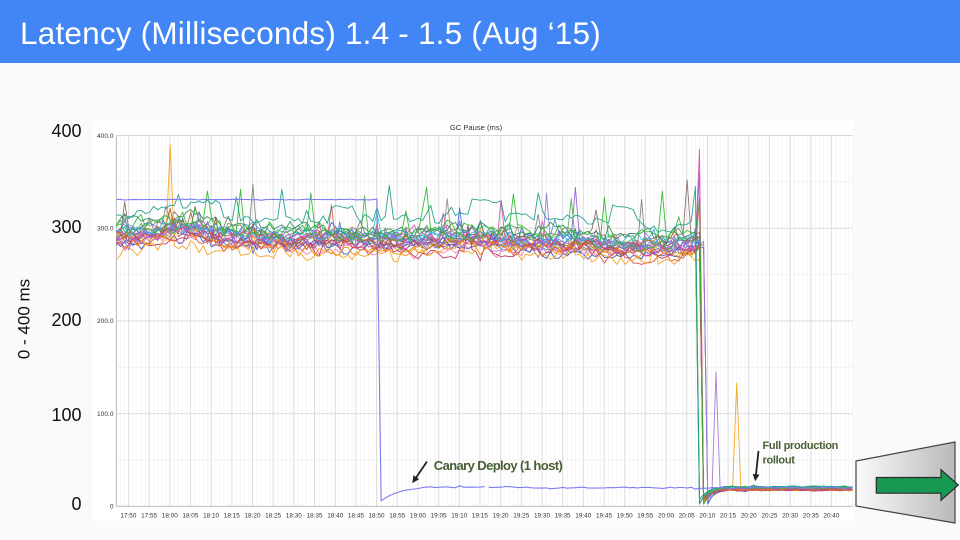 This screenshot has width=960, height=540. Describe the element at coordinates (105, 321) in the screenshot. I see `svg-text: 200.0` at that location.